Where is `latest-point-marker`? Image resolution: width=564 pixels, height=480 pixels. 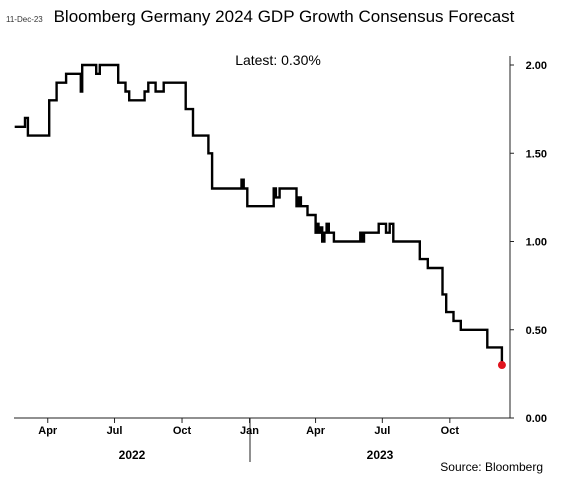
latest-point-marker is located at coordinates (501, 365).